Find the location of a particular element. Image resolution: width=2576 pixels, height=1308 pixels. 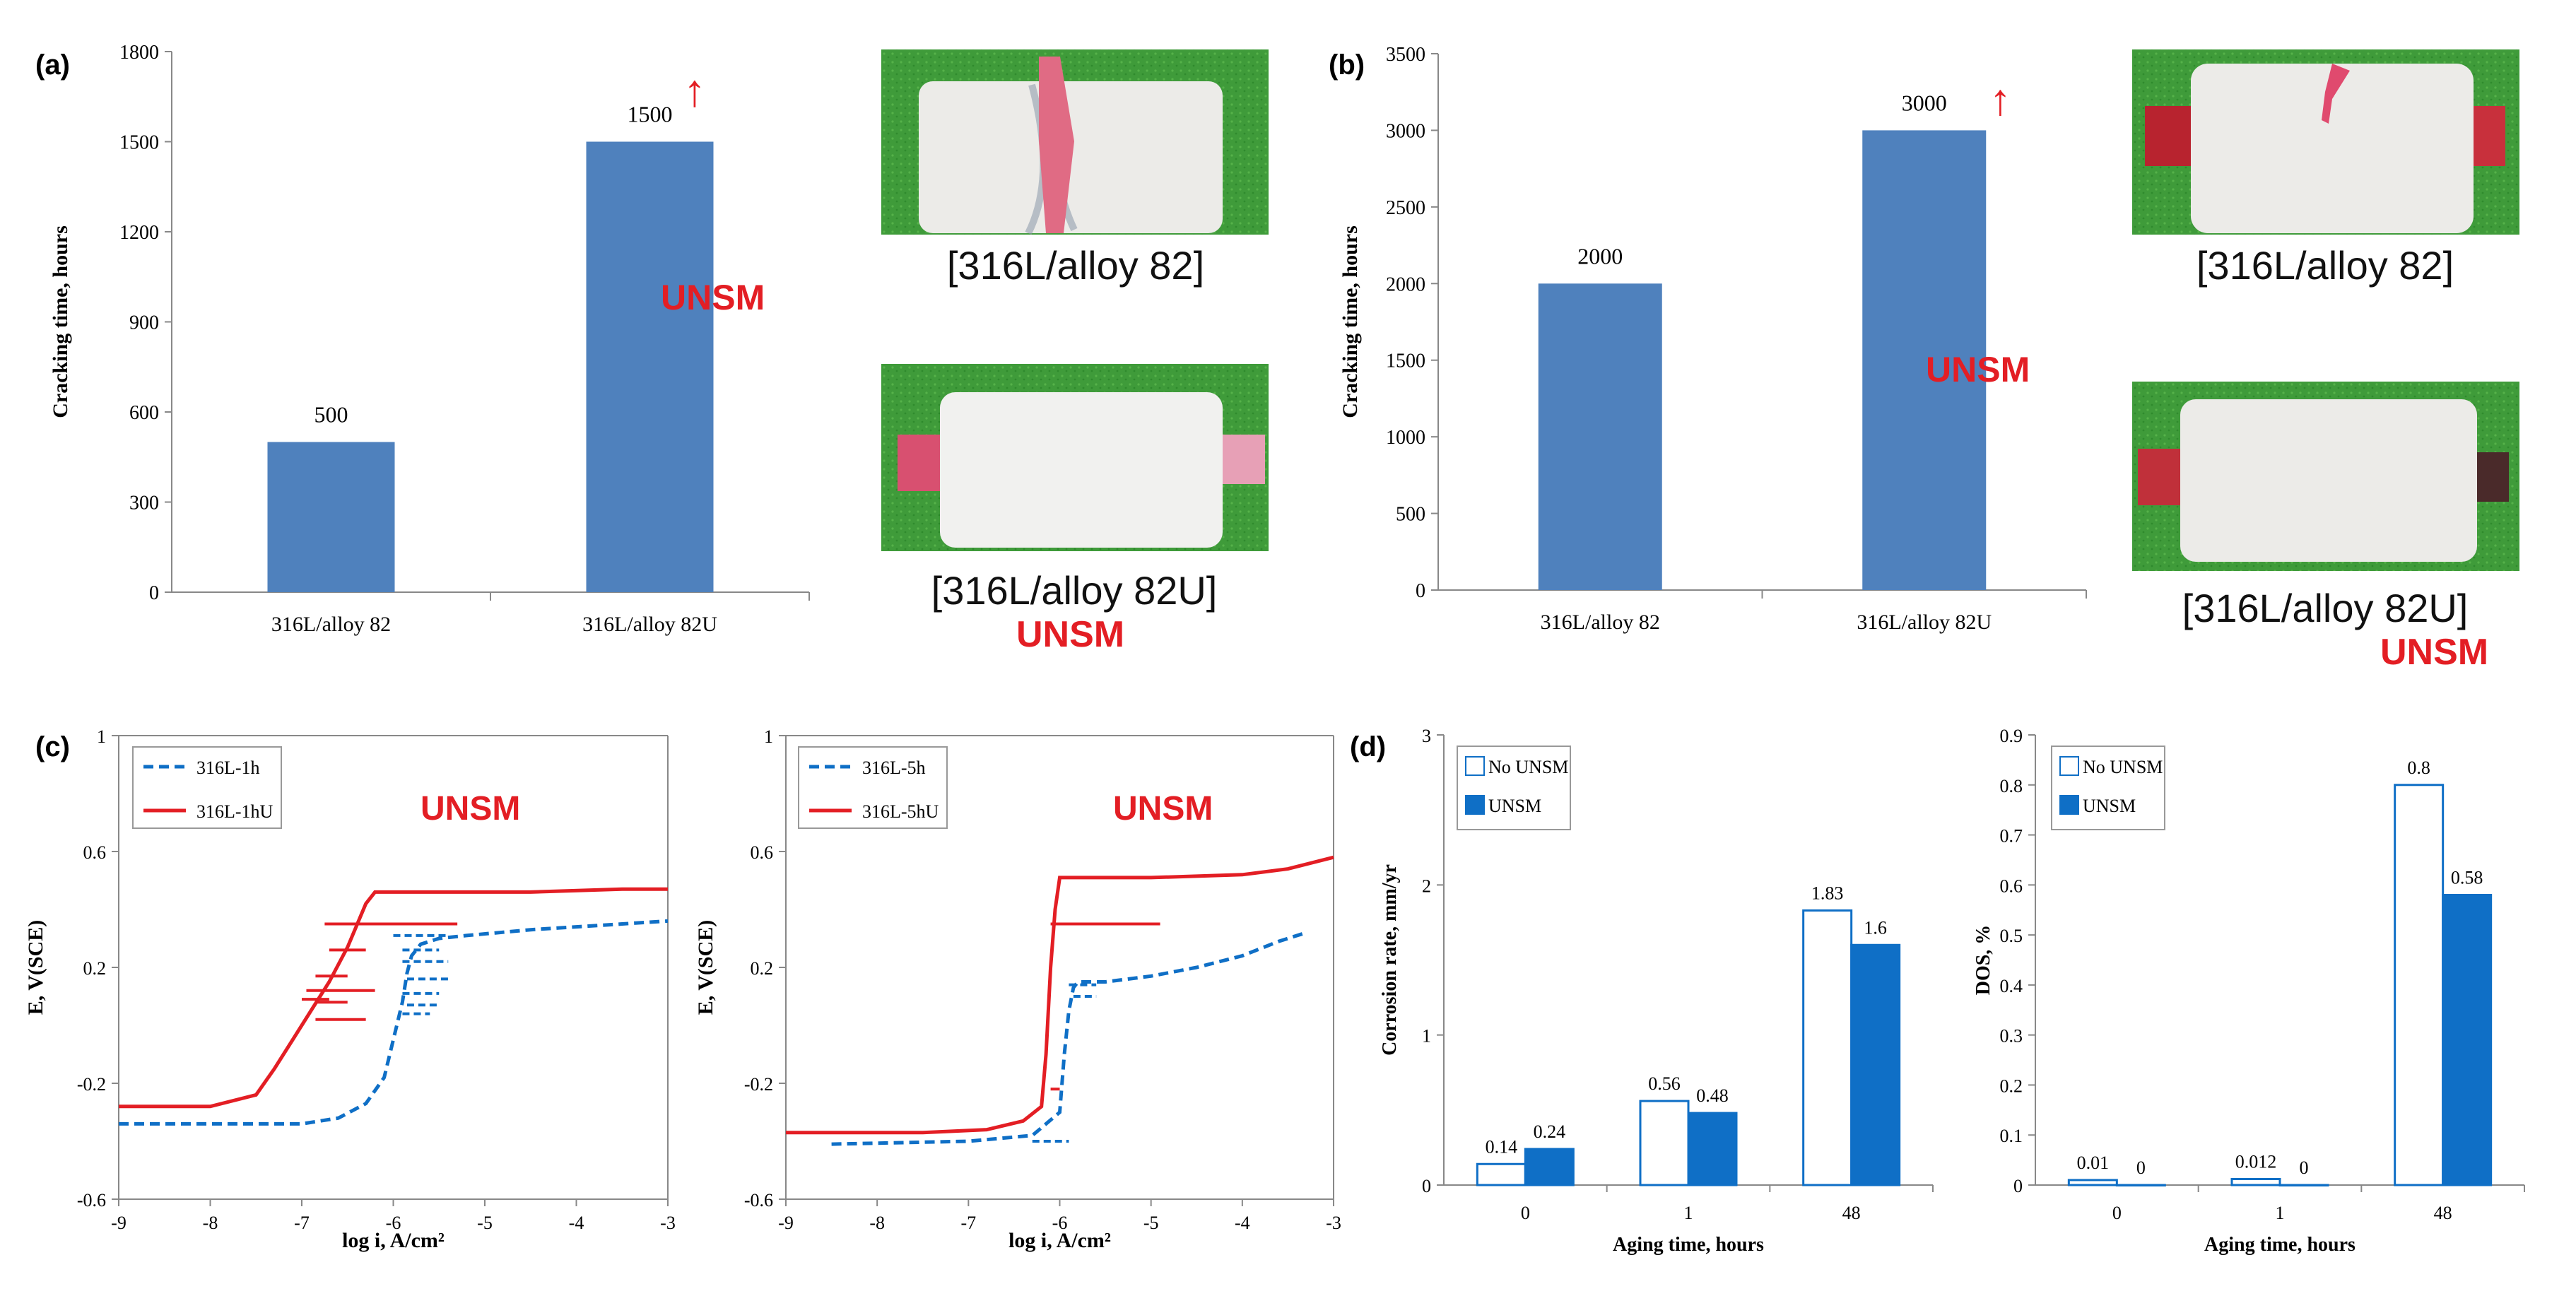

chart-c1-xtick-label: -4 is located at coordinates (576, 1223).